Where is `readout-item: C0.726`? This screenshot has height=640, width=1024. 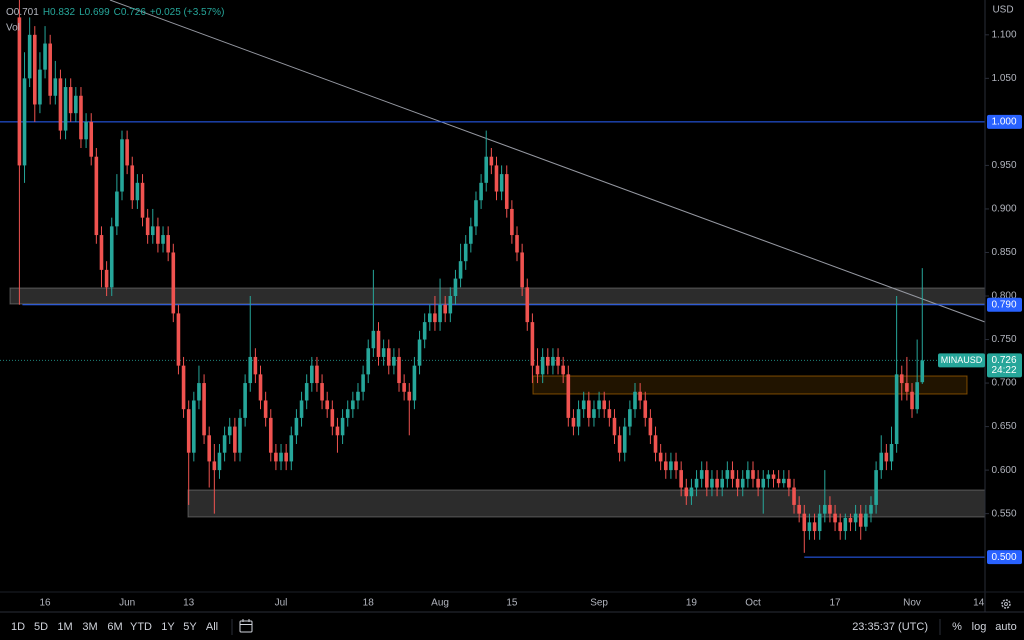
readout-item: C0.726 is located at coordinates (130, 12).